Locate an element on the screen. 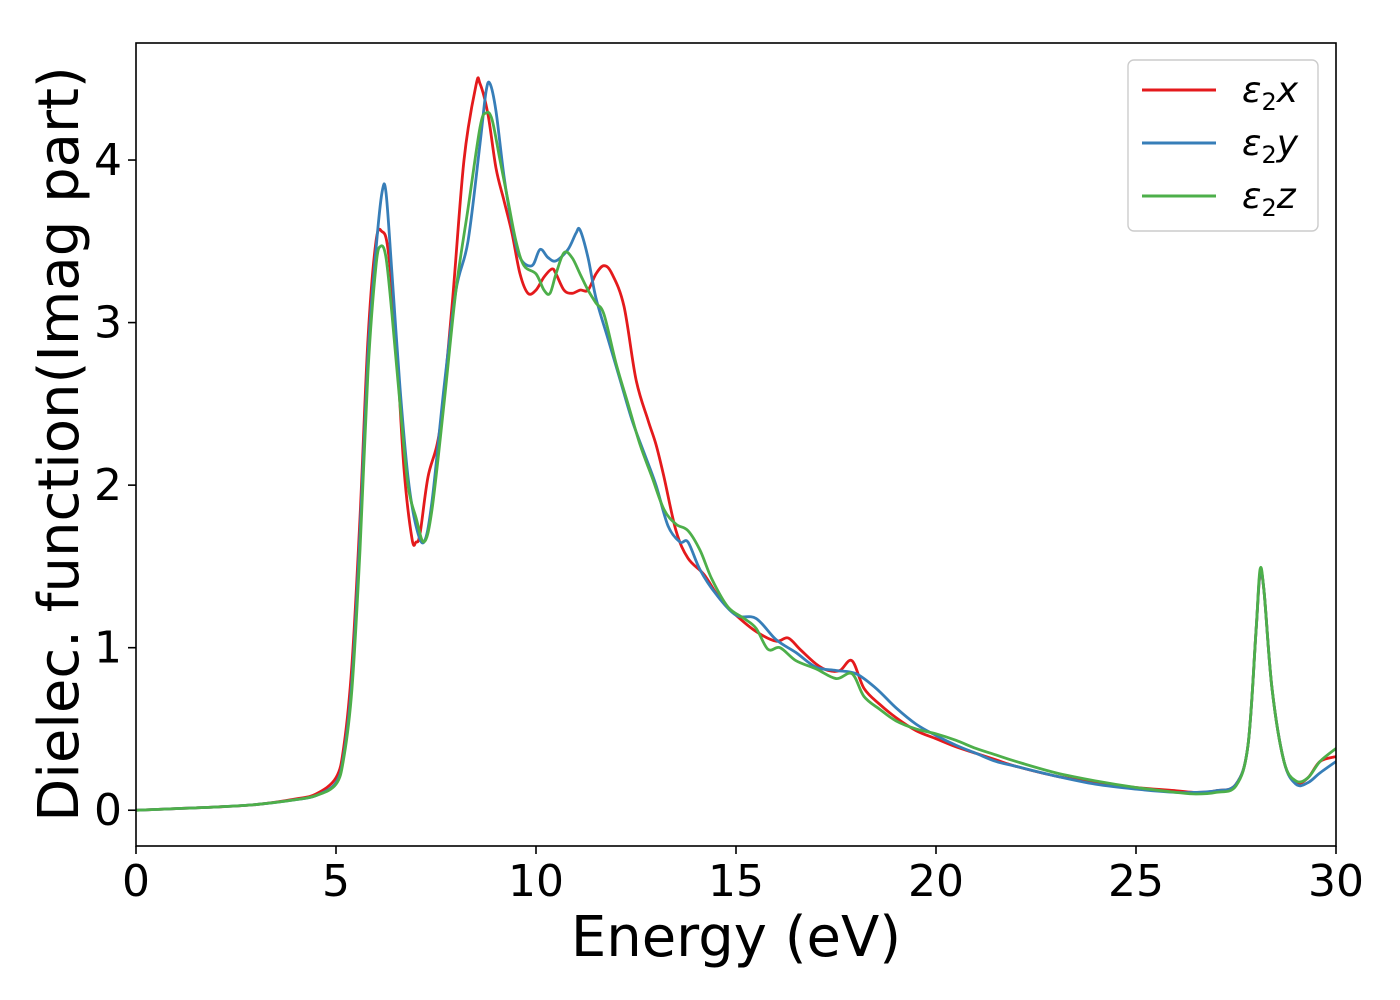 The width and height of the screenshot is (1400, 1000). y-tick-label: 0 is located at coordinates (108, 810).